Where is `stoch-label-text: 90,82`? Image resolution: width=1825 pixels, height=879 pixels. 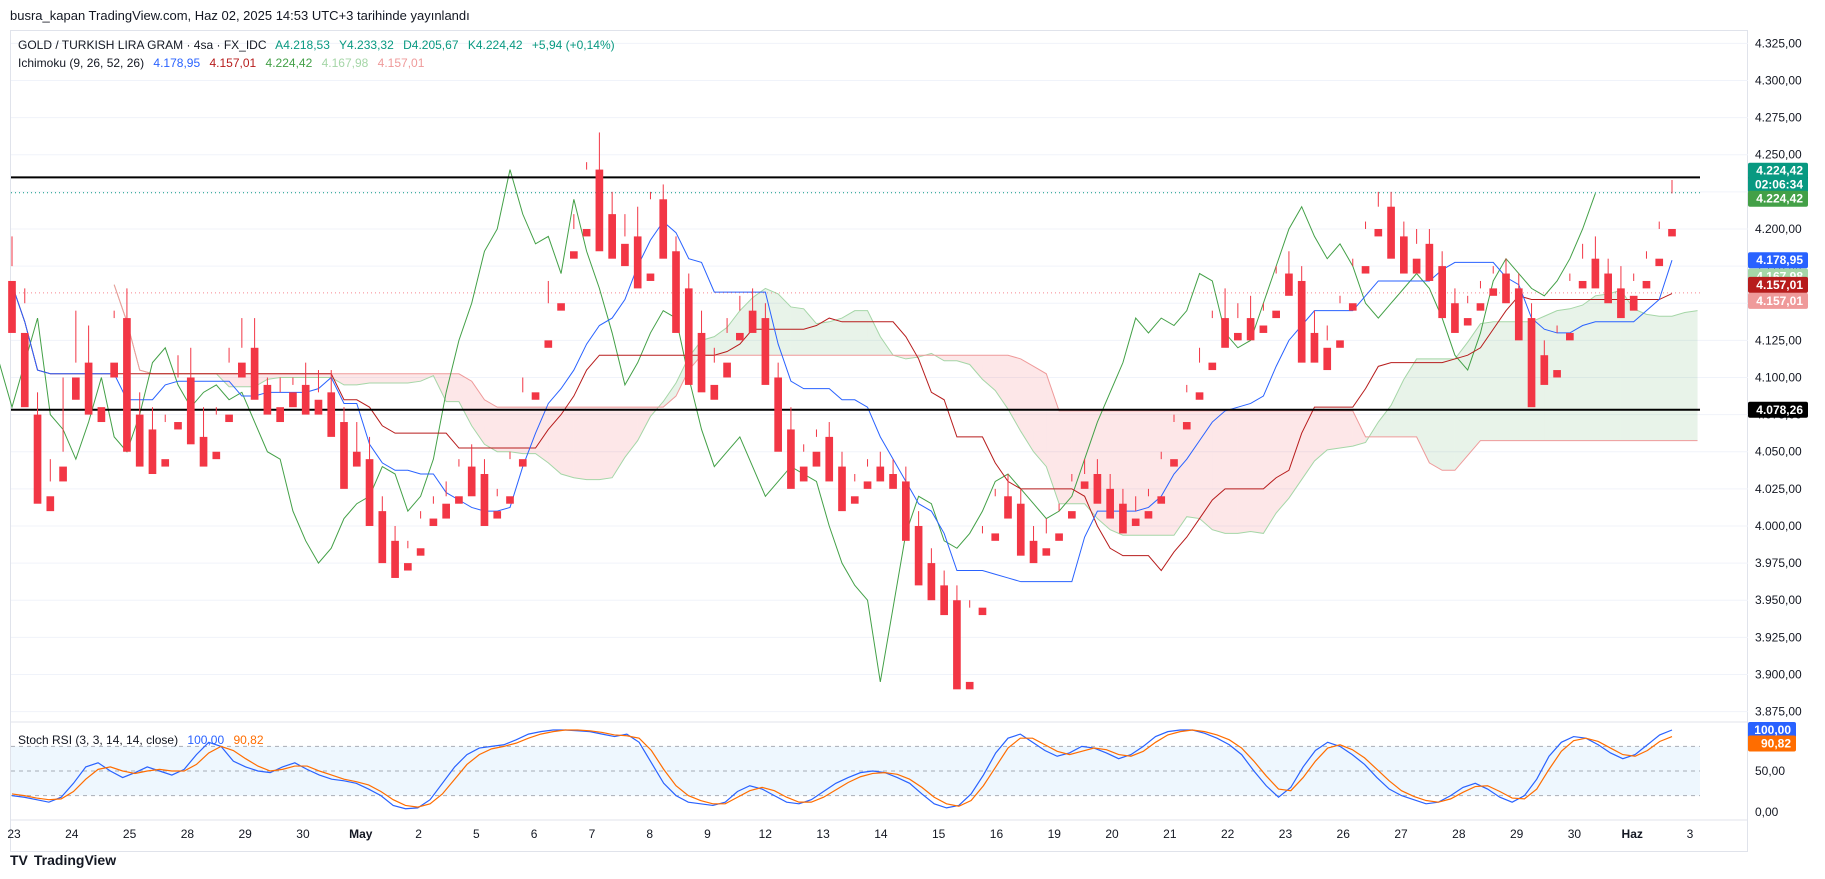
stoch-label-text: 90,82 is located at coordinates (1776, 744).